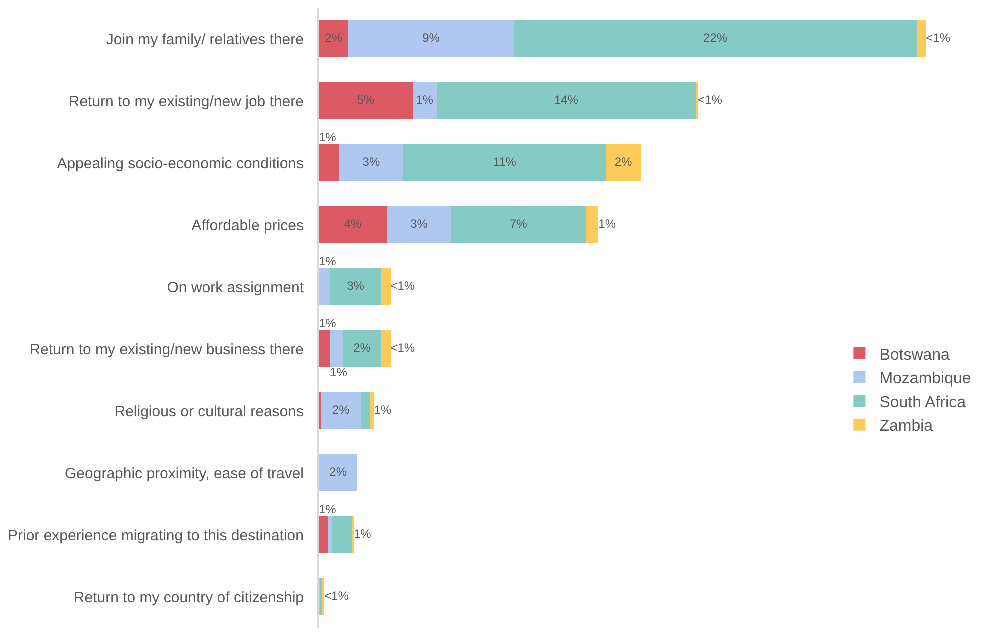 The width and height of the screenshot is (985, 636). Describe the element at coordinates (209, 411) in the screenshot. I see `y-tick-label: Religious or cultural reasons` at that location.